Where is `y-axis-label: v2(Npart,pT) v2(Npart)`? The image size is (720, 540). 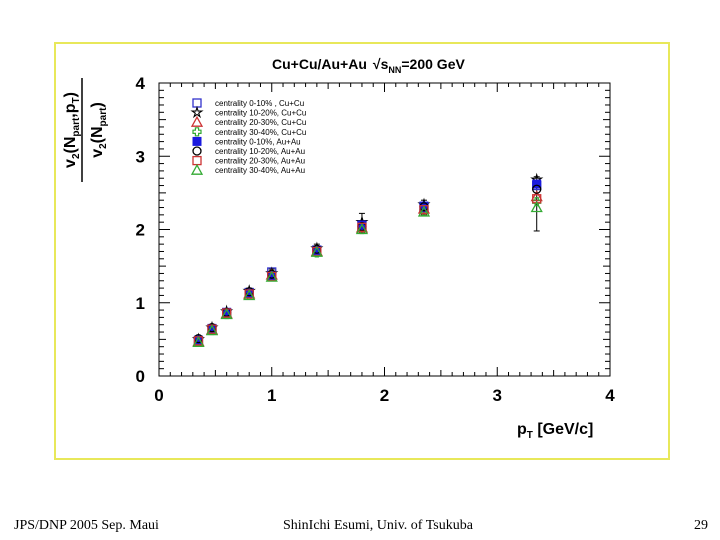
y-axis-label: v2(Npart,pT) v2(Npart) is located at coordinates (85, 130).